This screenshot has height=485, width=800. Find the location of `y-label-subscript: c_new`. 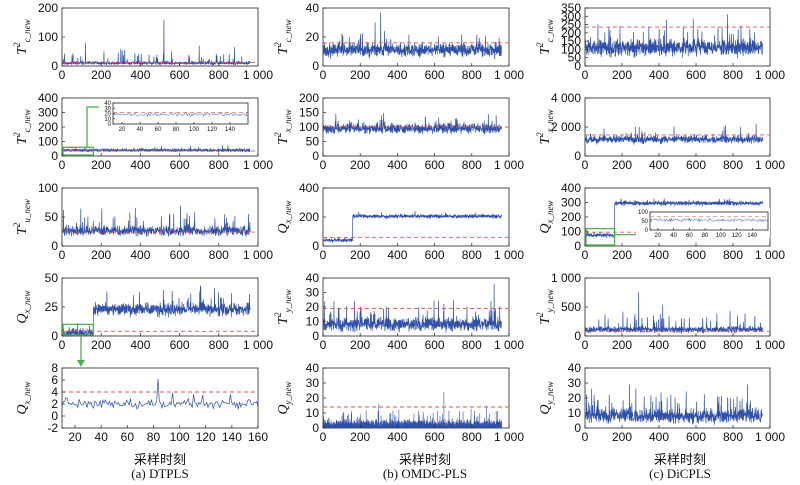

y-label-subscript: c_new is located at coordinates (550, 30).